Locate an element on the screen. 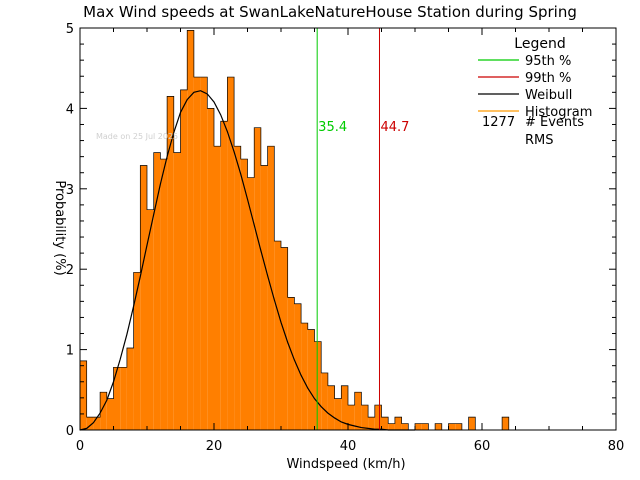  x-tick-label: 0 is located at coordinates (80, 446).